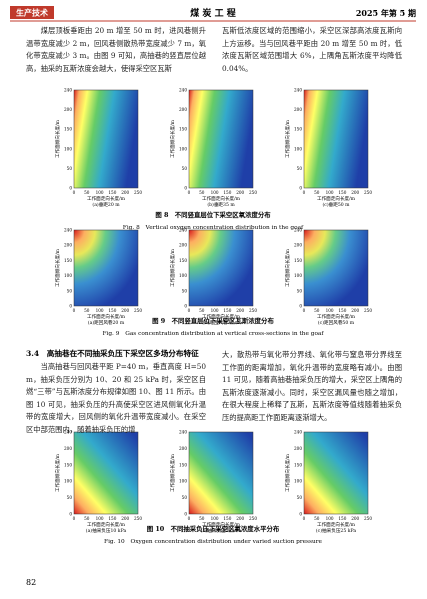  I want to click on caption-zh: 图 9 不同竖直层位下采空区瓦斯浓度分布, so click(213, 320).